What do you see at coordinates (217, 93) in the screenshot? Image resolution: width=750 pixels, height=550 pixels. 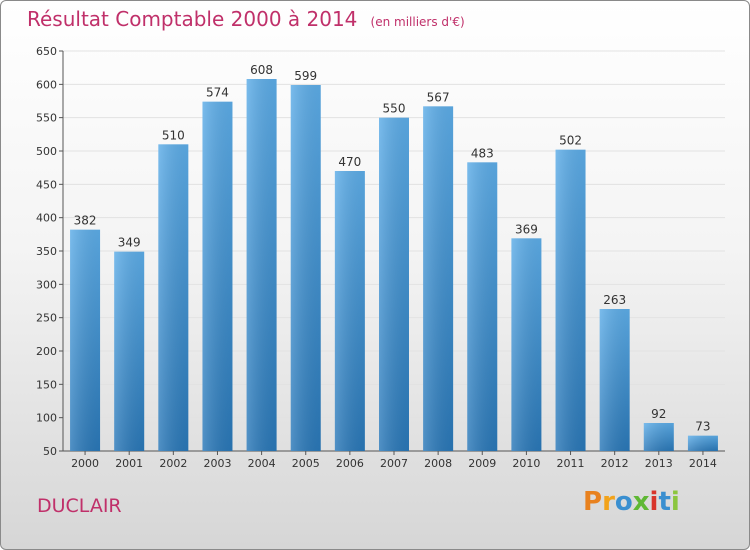 I see `data-label: 574` at bounding box center [217, 93].